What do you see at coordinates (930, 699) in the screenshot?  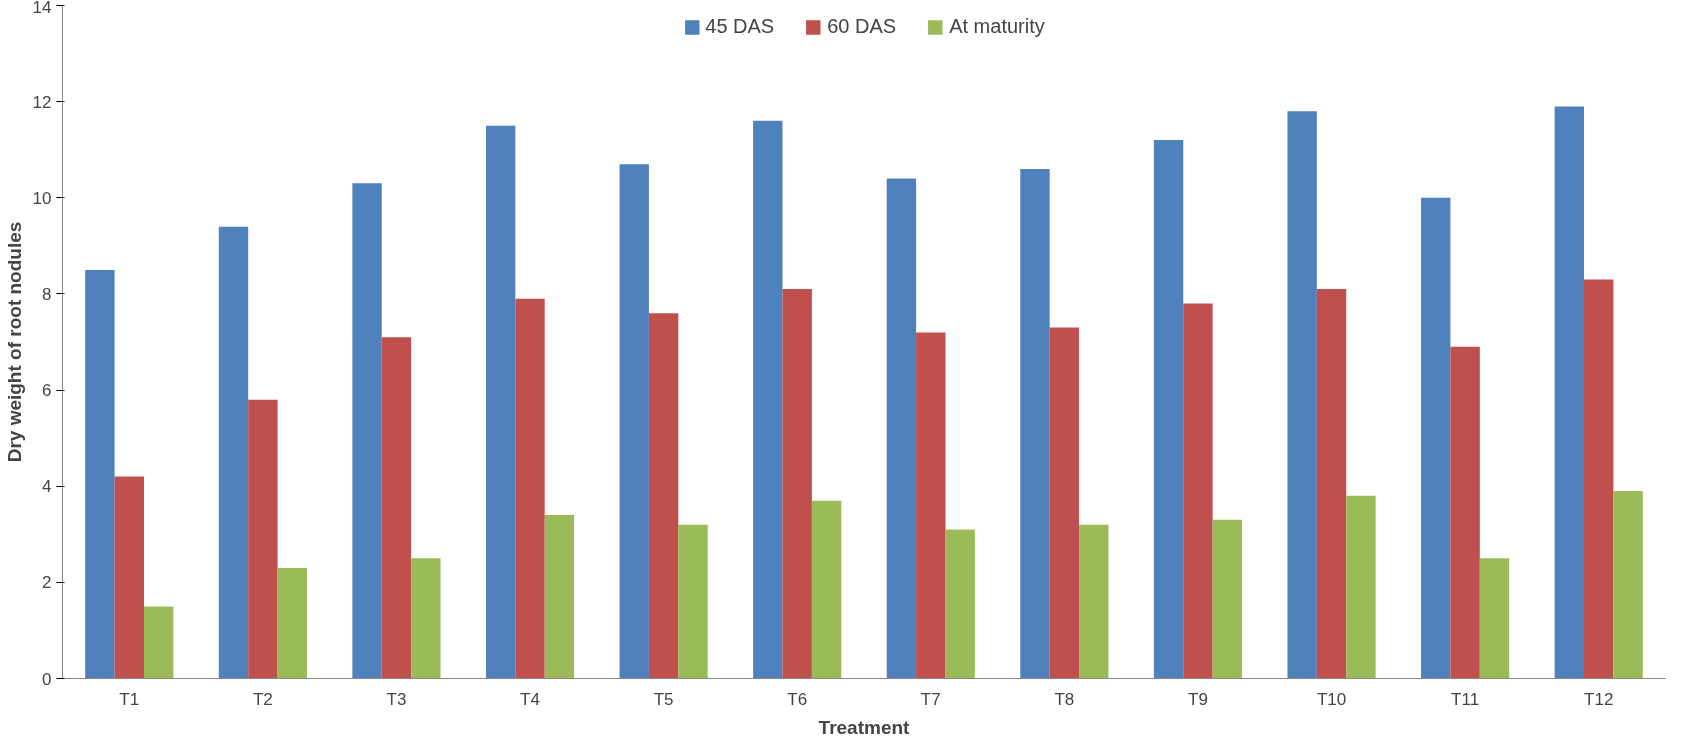 I see `x-tick-label: T7` at bounding box center [930, 699].